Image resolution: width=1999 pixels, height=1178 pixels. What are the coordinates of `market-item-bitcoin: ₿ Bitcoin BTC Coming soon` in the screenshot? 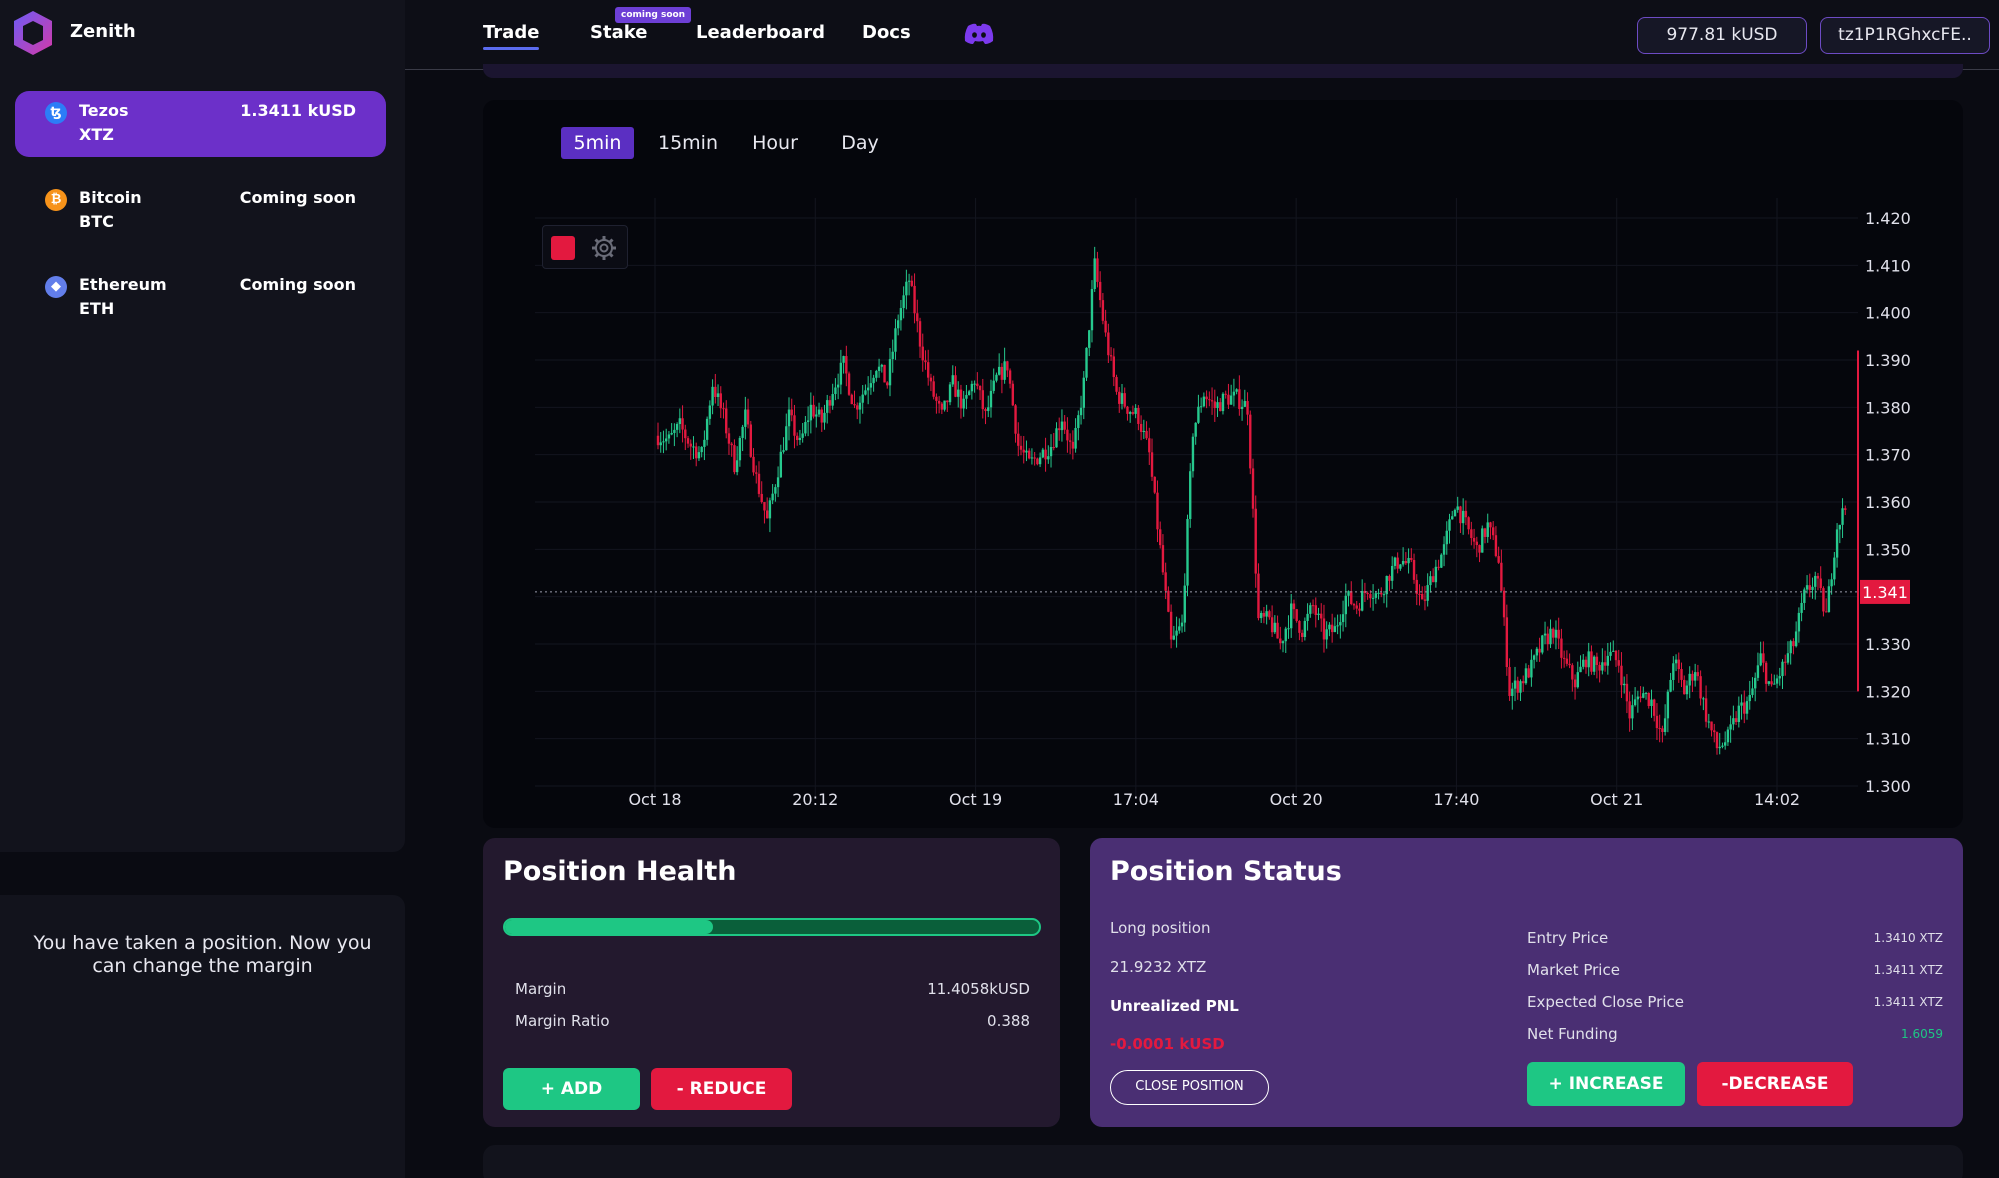 It's located at (200, 211).